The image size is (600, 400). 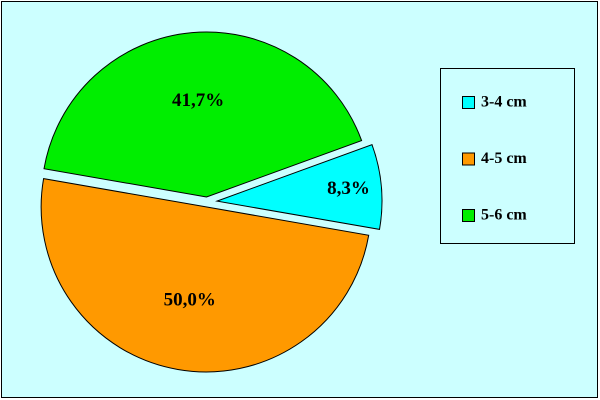 I want to click on legend-label: 5-6 cm, so click(x=504, y=215).